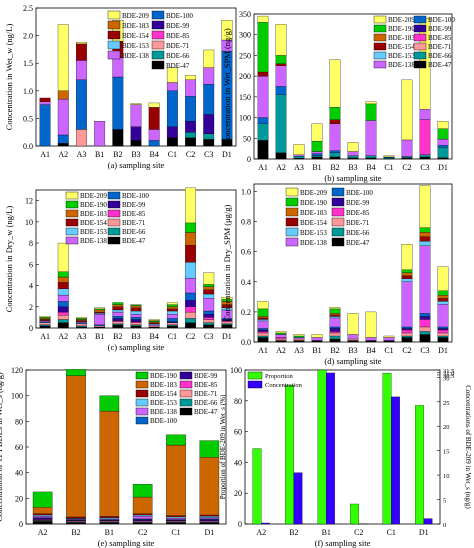  Describe the element at coordinates (28, 8) in the screenshot. I see `y-tick-label: 2.5` at that location.